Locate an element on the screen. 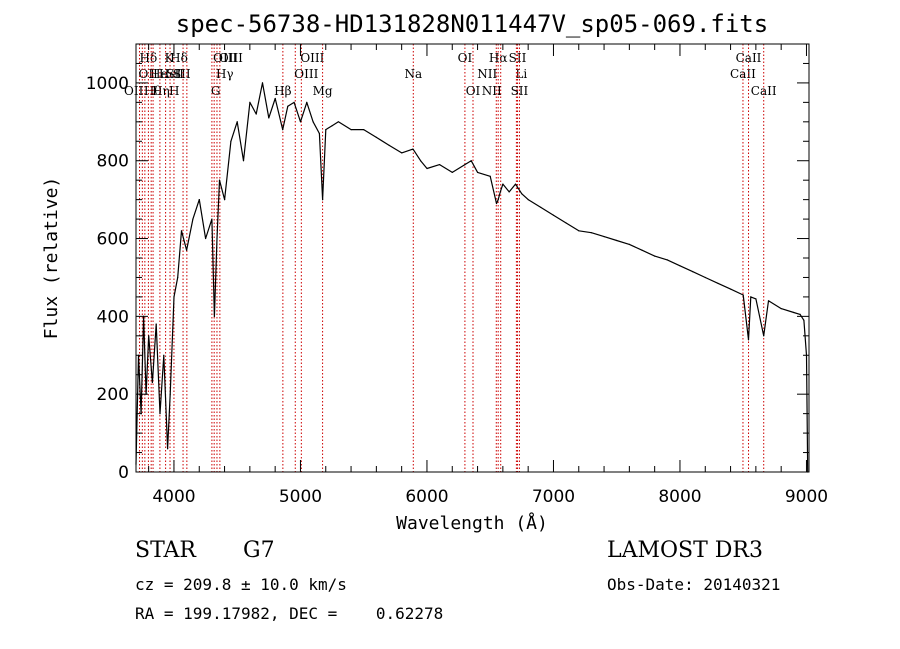 The image size is (900, 649). line-label-19: Mg is located at coordinates (323, 91).